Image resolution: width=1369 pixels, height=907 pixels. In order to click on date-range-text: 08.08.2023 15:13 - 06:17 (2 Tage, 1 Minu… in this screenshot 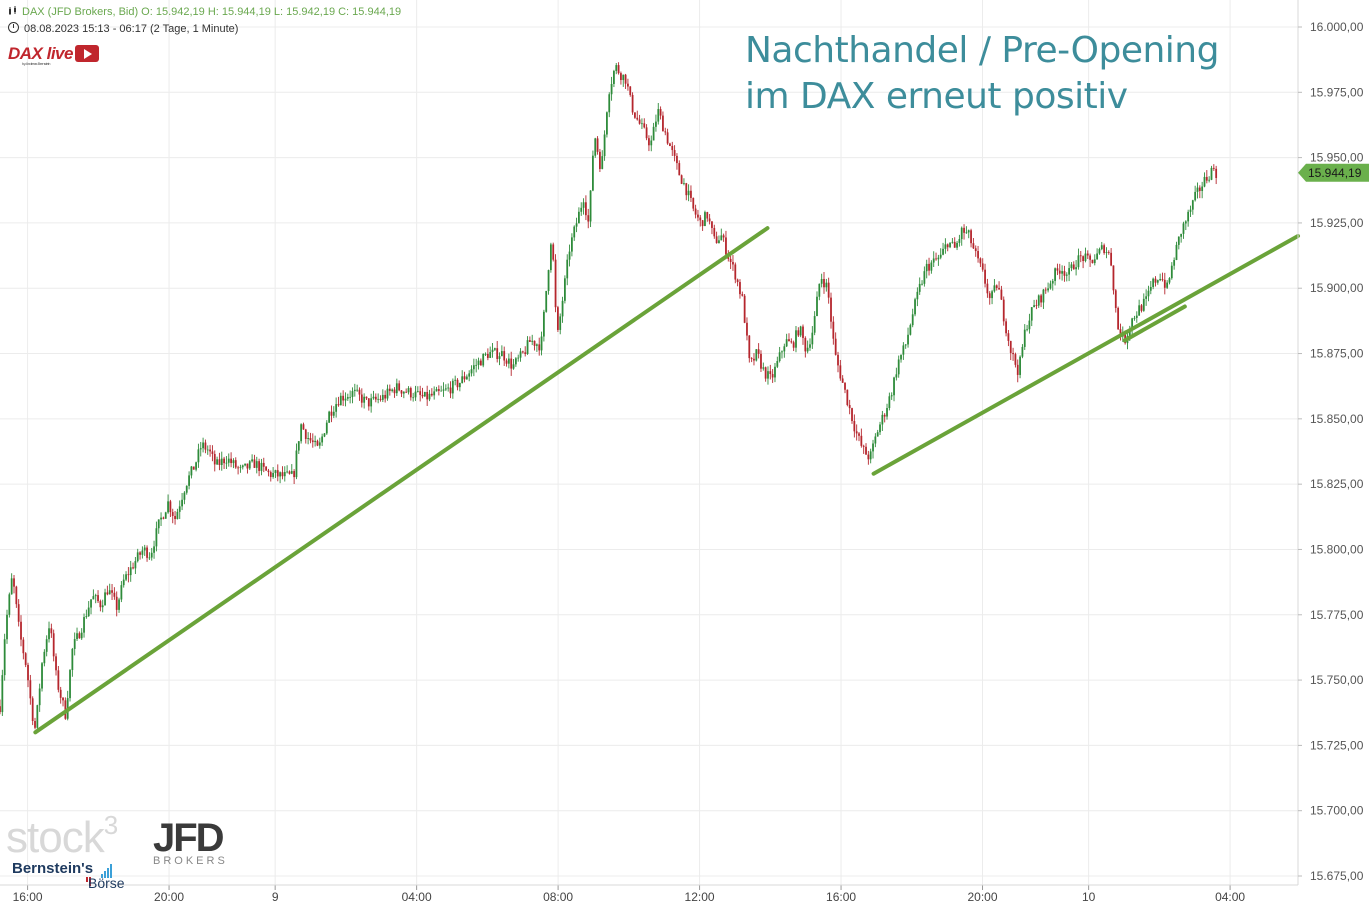, I will do `click(131, 29)`.